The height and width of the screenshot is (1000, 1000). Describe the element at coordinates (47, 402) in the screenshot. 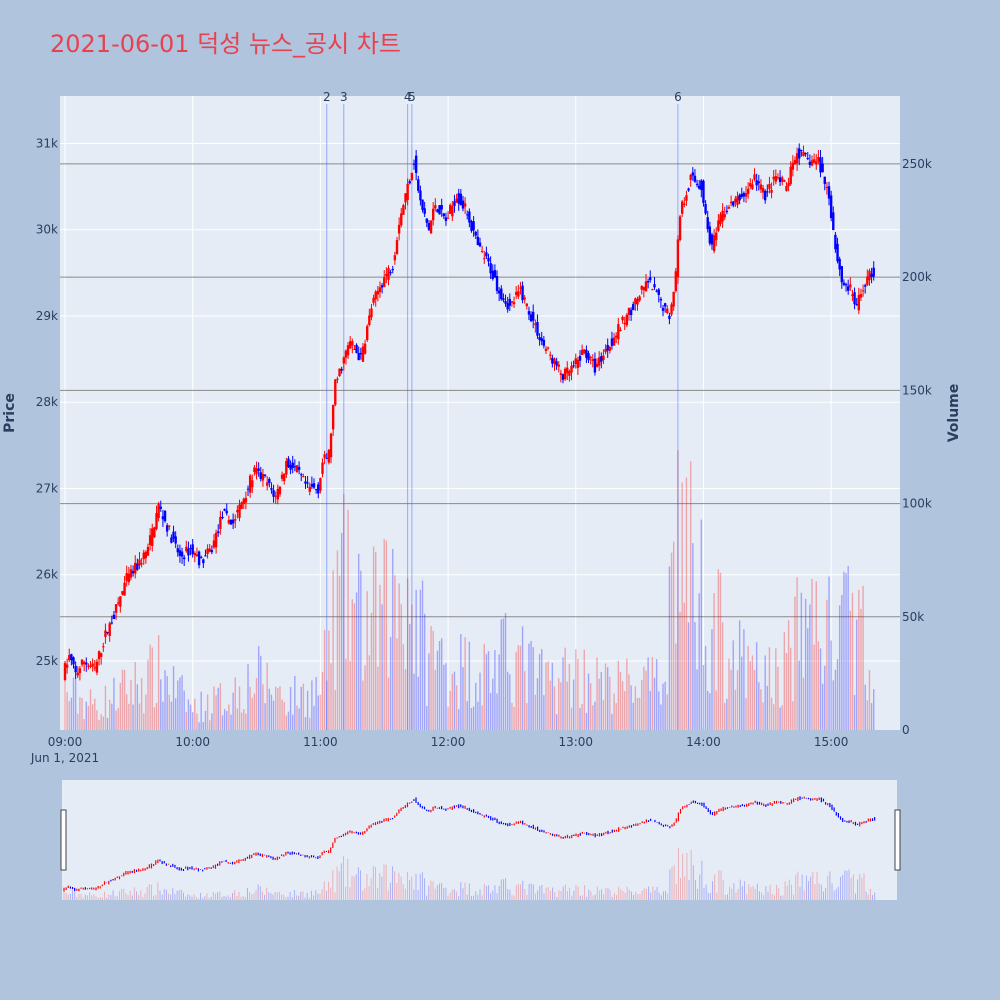

I see `y-tick-label: 28k` at that location.